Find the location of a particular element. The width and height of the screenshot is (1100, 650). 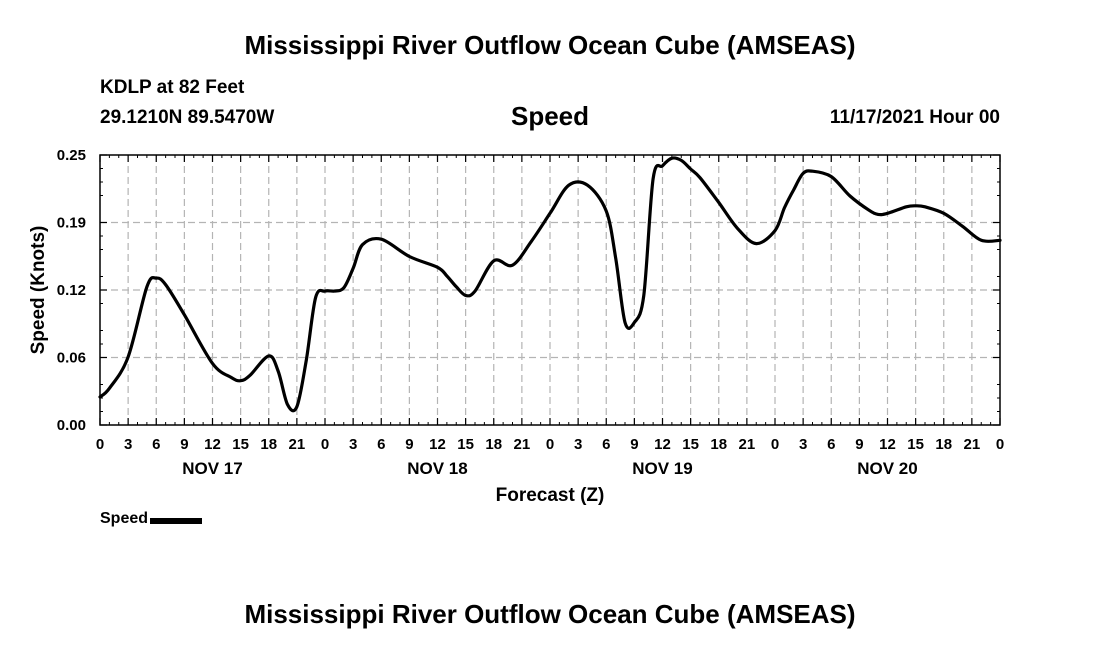

chart-title: Speed is located at coordinates (550, 116).